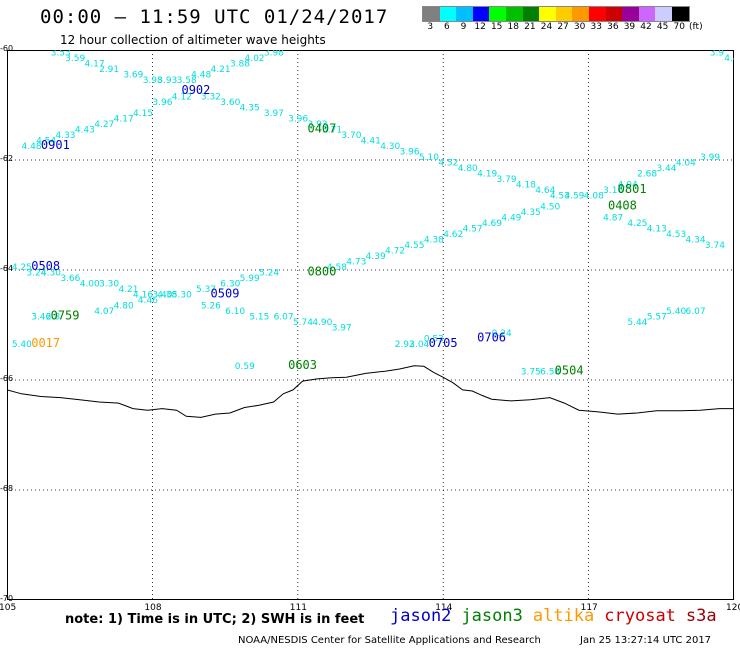 This screenshot has height=650, width=740. Describe the element at coordinates (371, 142) in the screenshot. I see `swh-value-label: 4.41` at that location.